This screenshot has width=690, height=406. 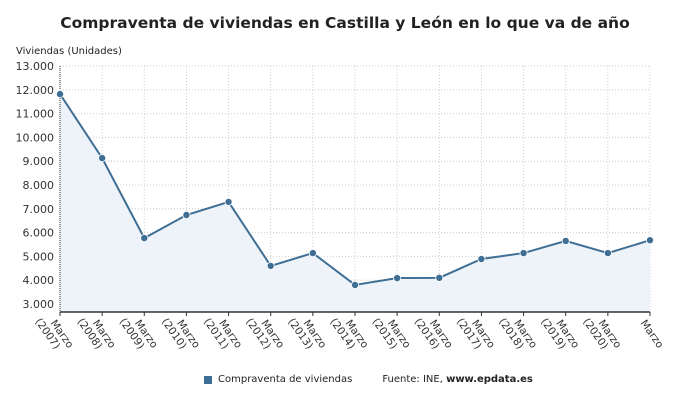 What do you see at coordinates (39, 256) in the screenshot?
I see `y-tick-label: 5.000` at bounding box center [39, 256].